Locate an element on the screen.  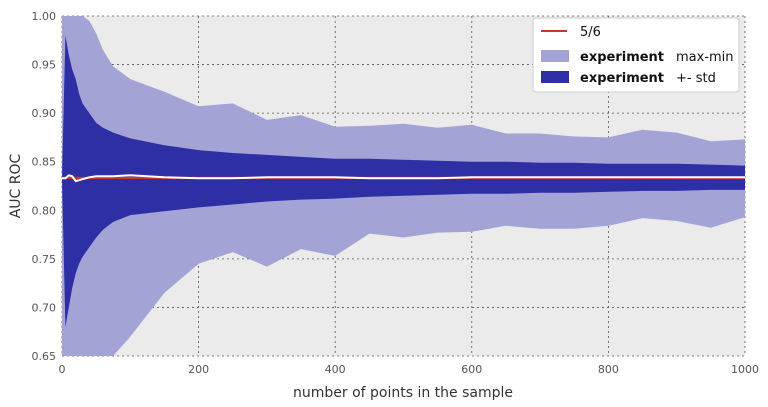
legend-label-max-min: experiment is located at coordinates (622, 57).